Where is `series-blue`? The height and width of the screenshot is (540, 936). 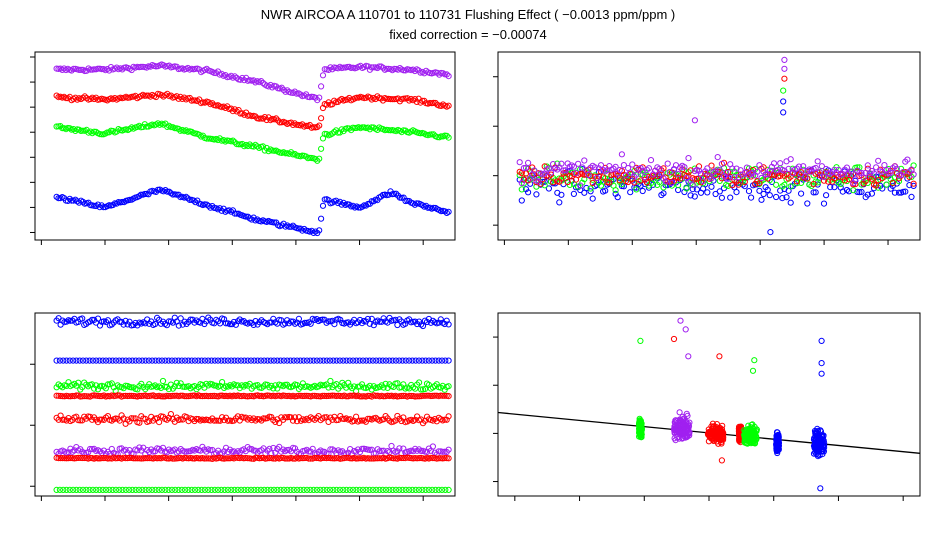 series-blue is located at coordinates (252, 211).